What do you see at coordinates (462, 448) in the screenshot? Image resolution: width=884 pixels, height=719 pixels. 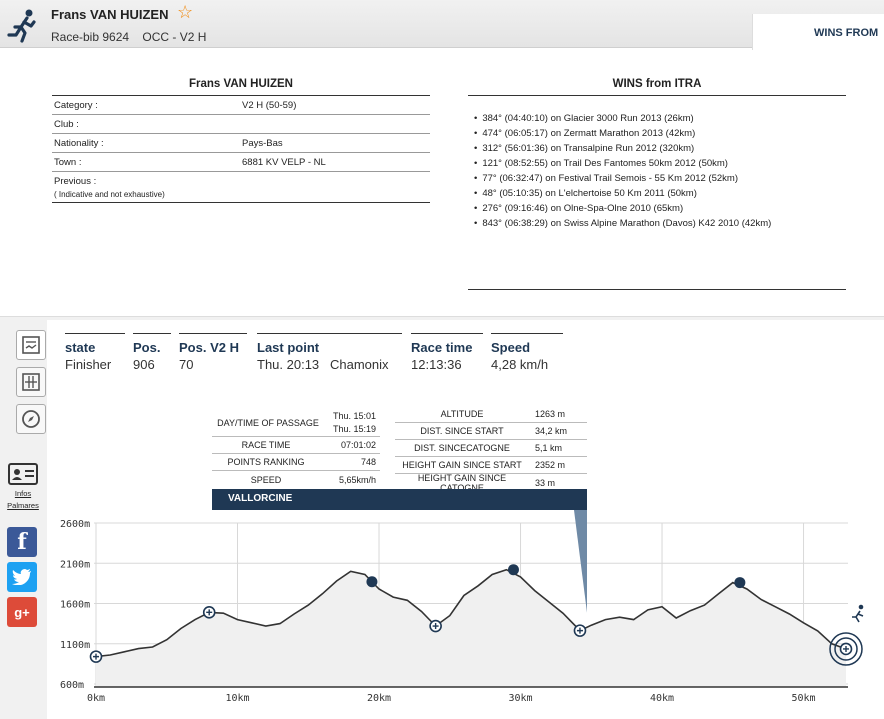 I see `tooltip-label: DIST. SINCECATOGNE` at bounding box center [462, 448].